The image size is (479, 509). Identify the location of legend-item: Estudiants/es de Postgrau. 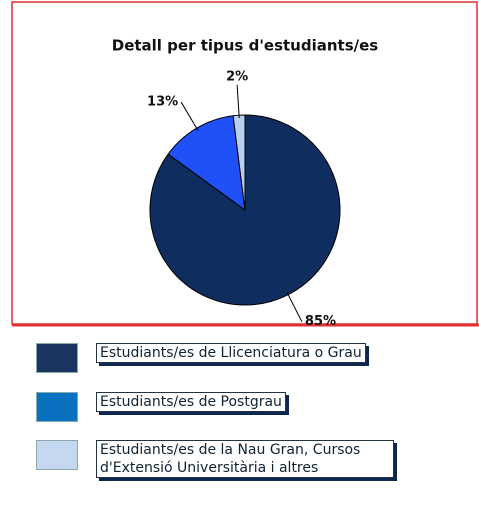
(161, 407).